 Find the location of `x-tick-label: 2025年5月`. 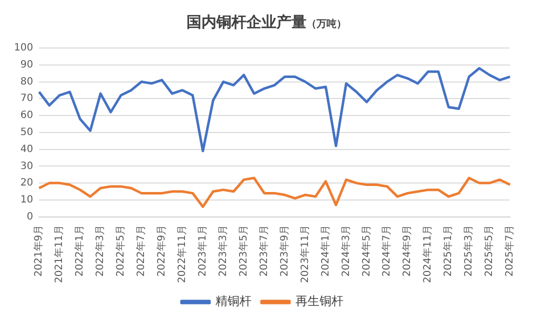

x-tick-label: 2025年5月 is located at coordinates (489, 250).